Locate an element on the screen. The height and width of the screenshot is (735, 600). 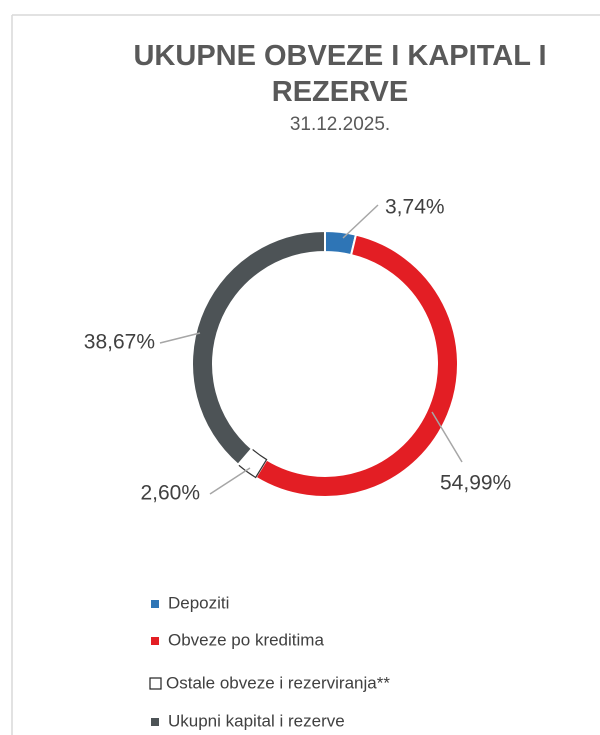
chart-subtitle: 31.12.2025. is located at coordinates (340, 124).